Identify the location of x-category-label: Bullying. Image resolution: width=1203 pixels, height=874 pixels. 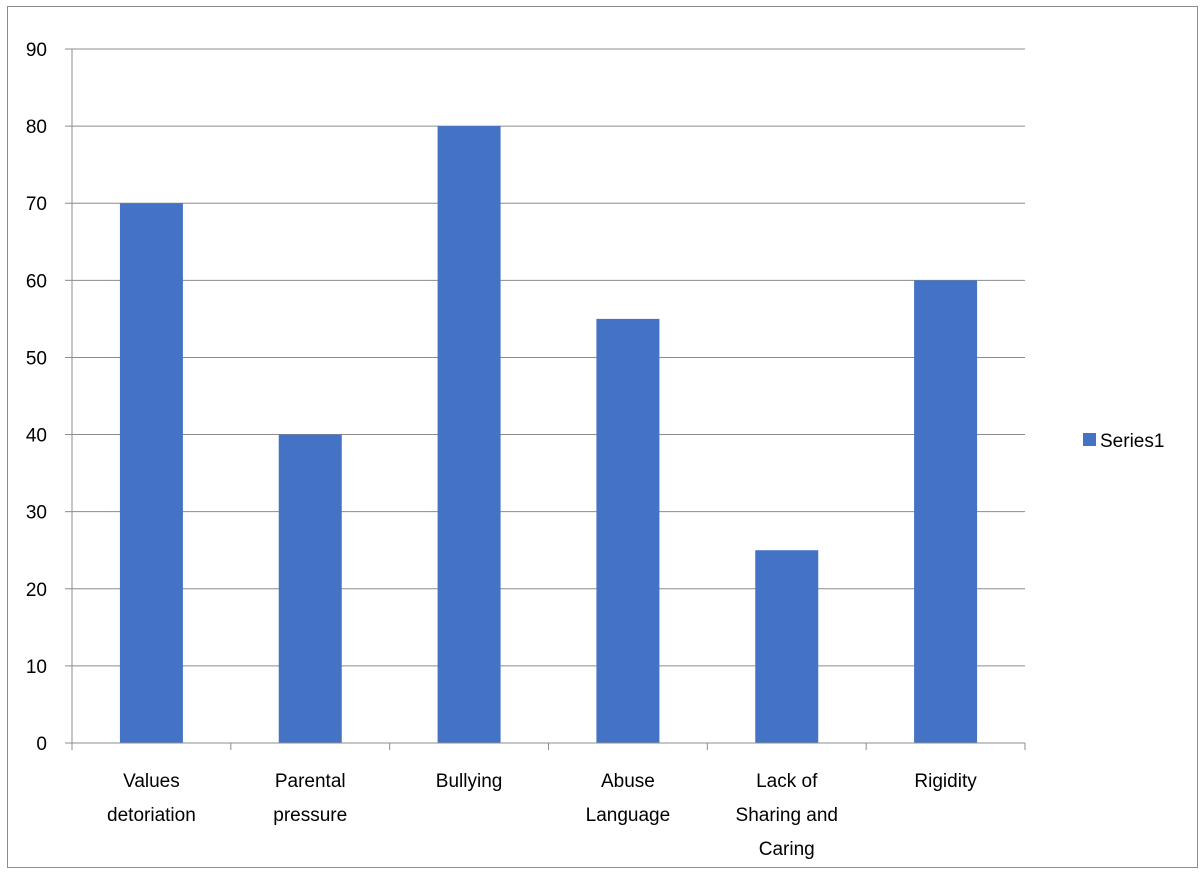
(469, 781).